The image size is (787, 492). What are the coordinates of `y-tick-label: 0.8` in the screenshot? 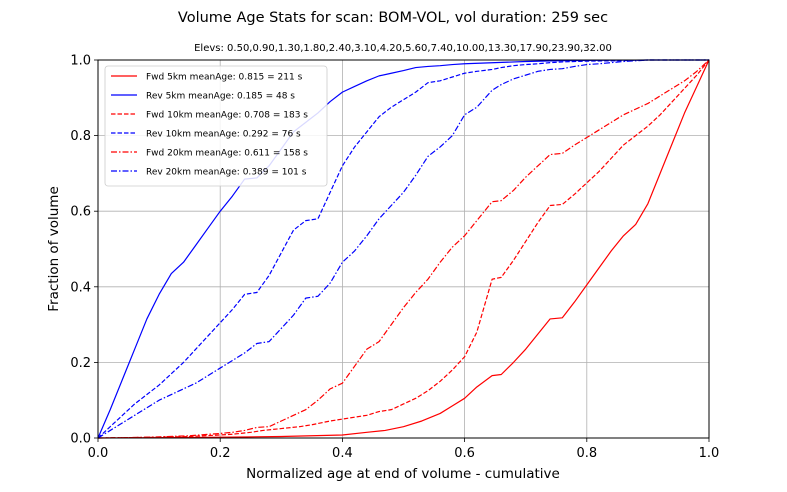 It's located at (80, 136).